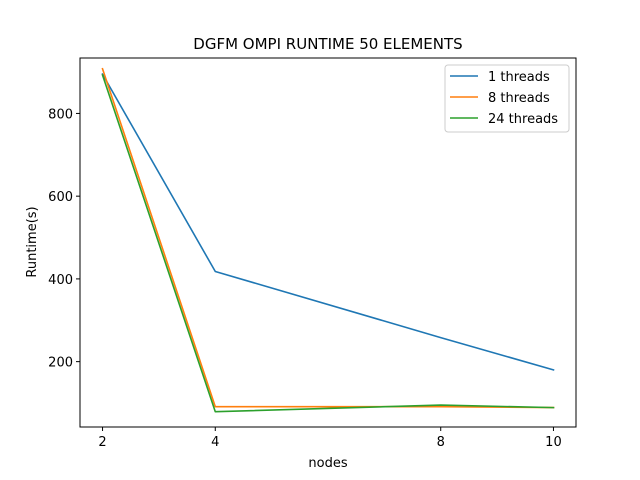 This screenshot has height=480, width=640. I want to click on legend-label: 1 threads, so click(519, 77).